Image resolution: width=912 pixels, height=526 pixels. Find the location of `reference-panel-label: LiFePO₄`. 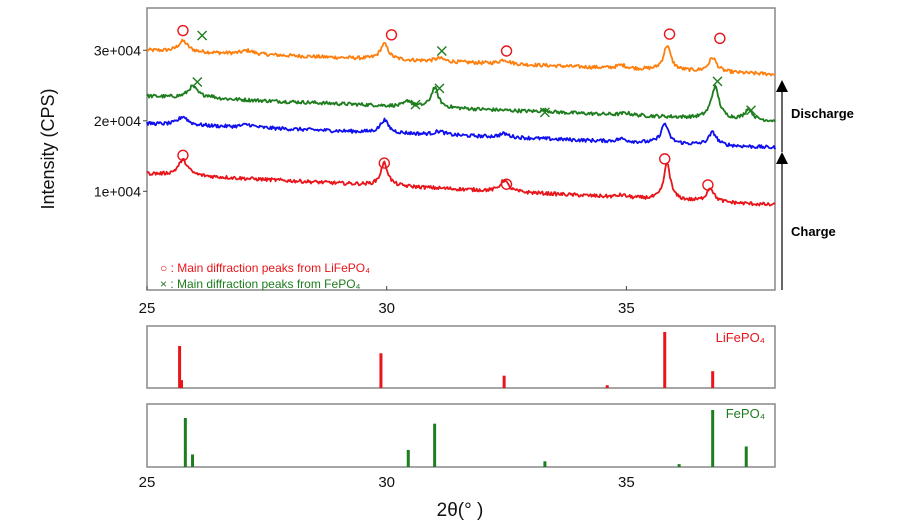

reference-panel-label: LiFePO₄ is located at coordinates (740, 337).